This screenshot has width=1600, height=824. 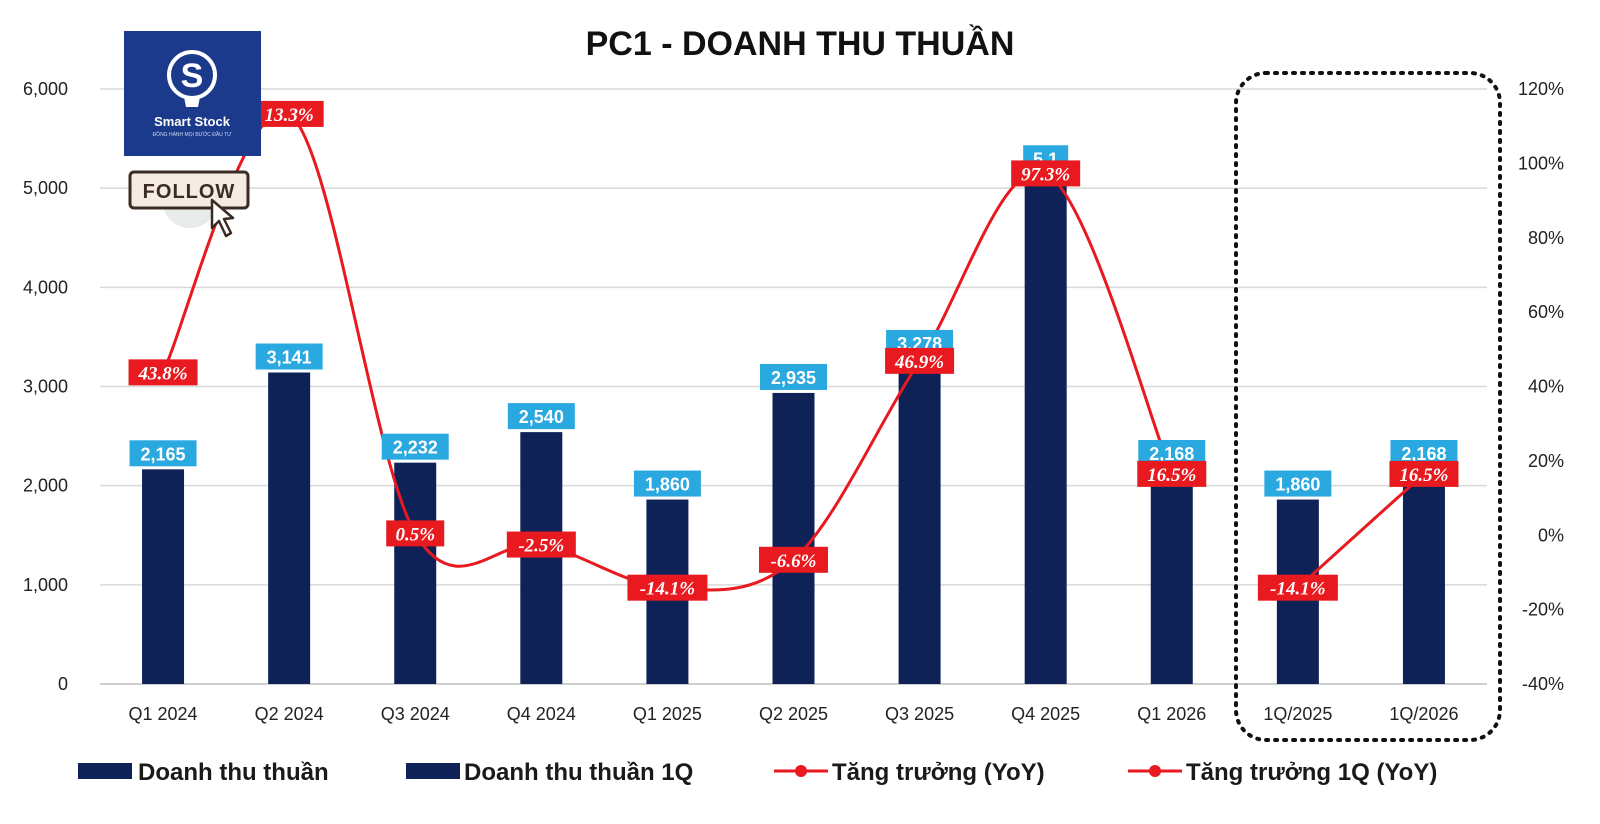 I want to click on legend-item-growth-1q: Tăng trưởng 1Q (YoY), so click(x=1282, y=772).